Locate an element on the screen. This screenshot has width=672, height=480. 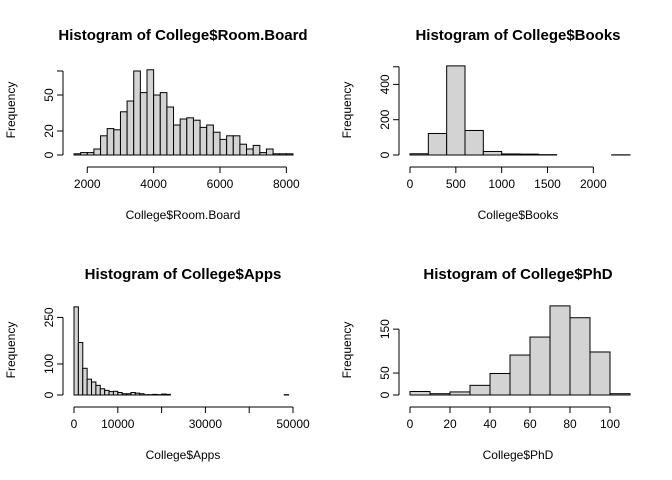
chart-title: Histogram of College$Apps is located at coordinates (183, 274).